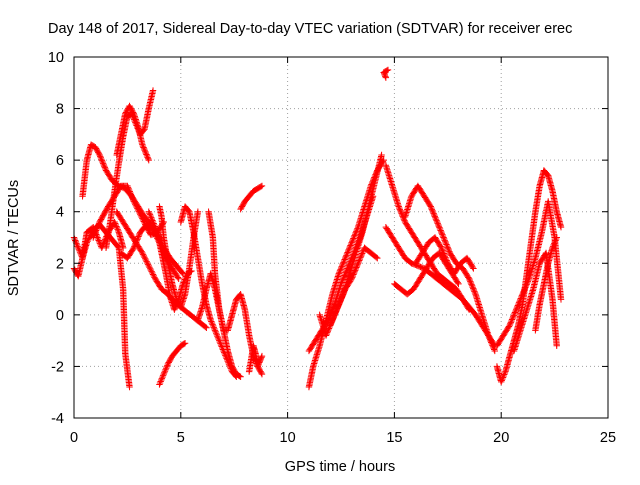  What do you see at coordinates (608, 438) in the screenshot?
I see `x-tick-label: 25` at bounding box center [608, 438].